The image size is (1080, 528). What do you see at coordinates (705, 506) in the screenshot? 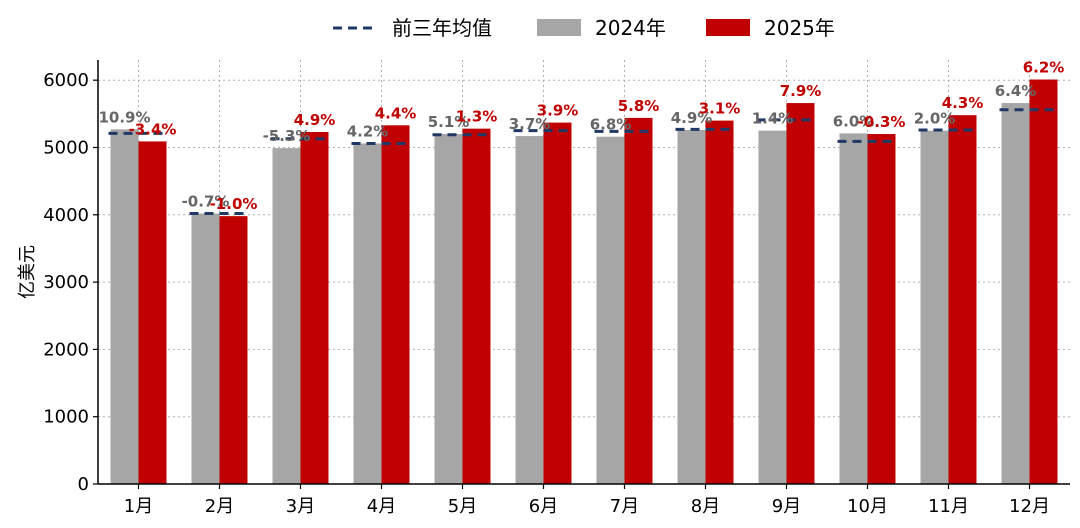
I see `x-tick-label: 8月` at bounding box center [705, 506].